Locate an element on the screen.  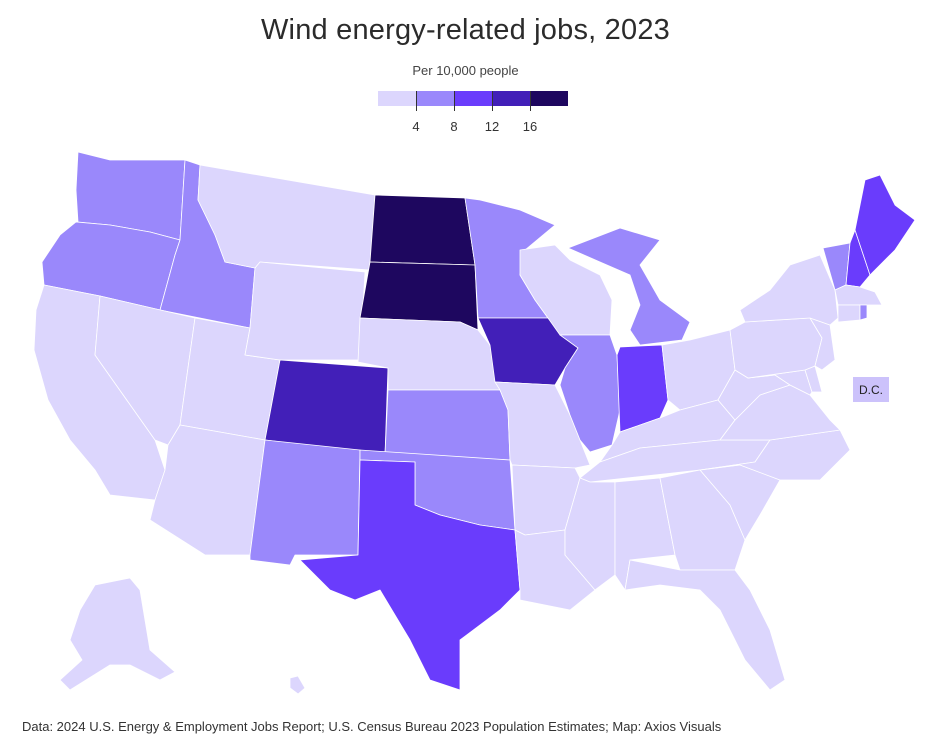
legend-tick-label: 8 is located at coordinates (454, 126).